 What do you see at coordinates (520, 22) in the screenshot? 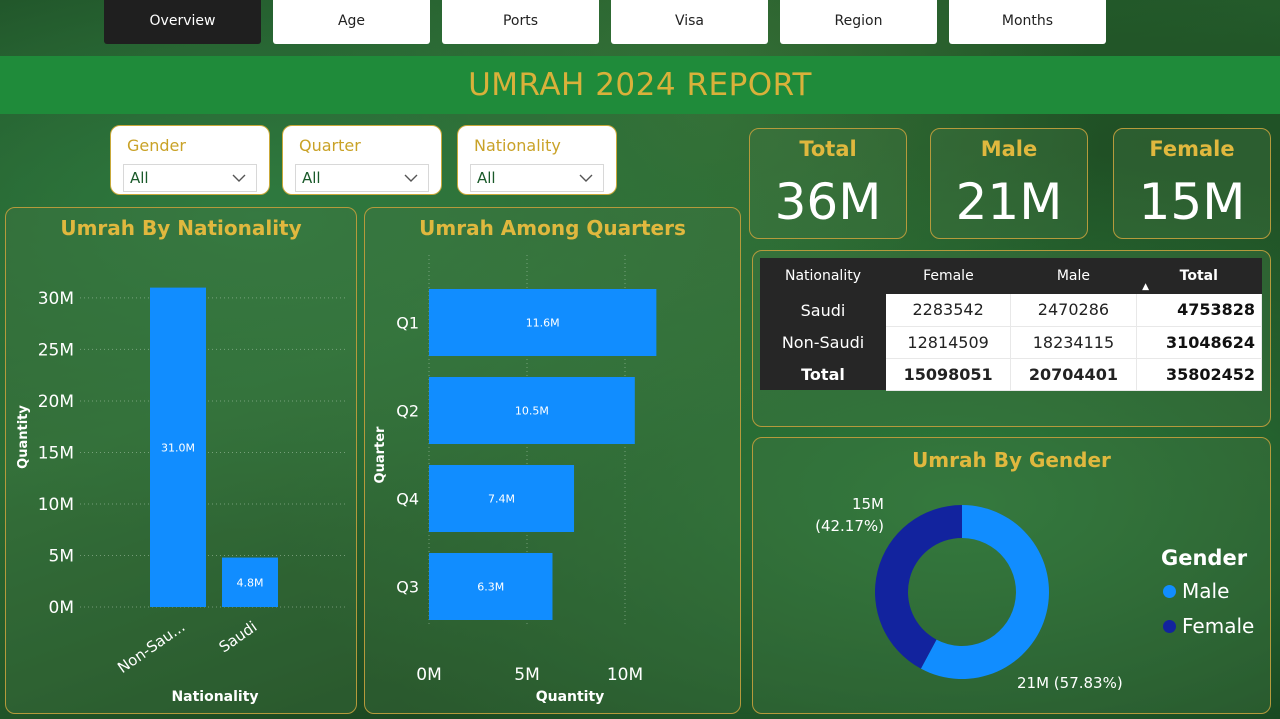
I see `tab-ports: Ports` at bounding box center [520, 22].